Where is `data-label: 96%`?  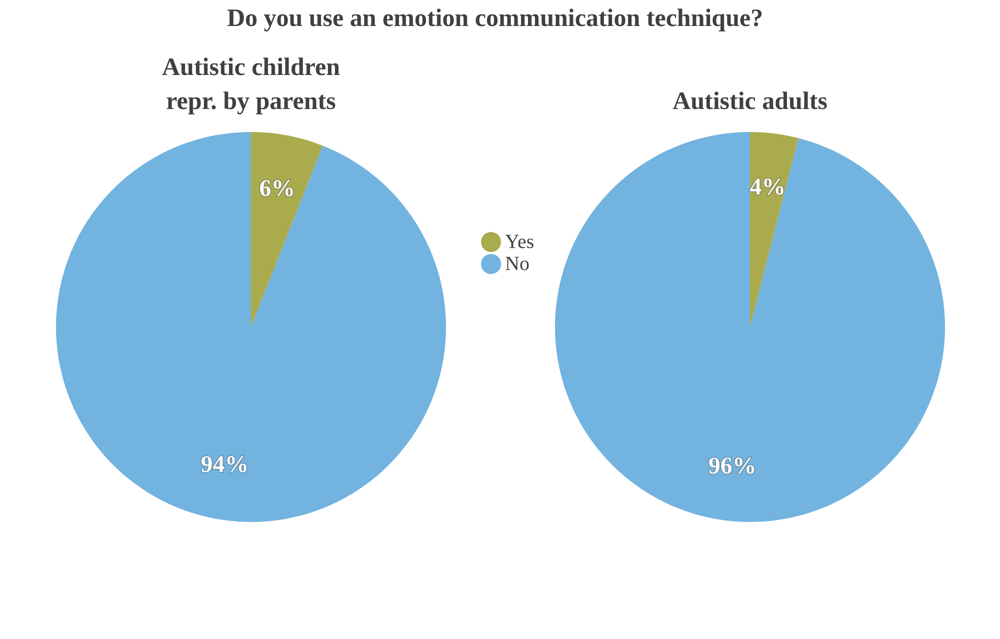
data-label: 96% is located at coordinates (732, 466).